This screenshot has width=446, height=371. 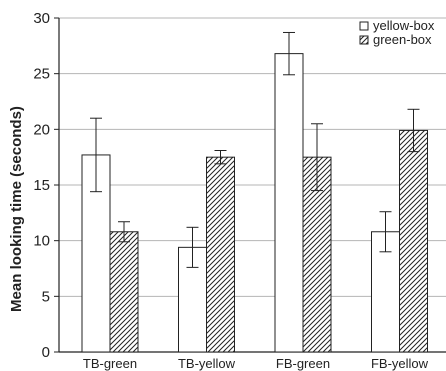 I want to click on y-tick-label: 15, so click(x=41, y=185).